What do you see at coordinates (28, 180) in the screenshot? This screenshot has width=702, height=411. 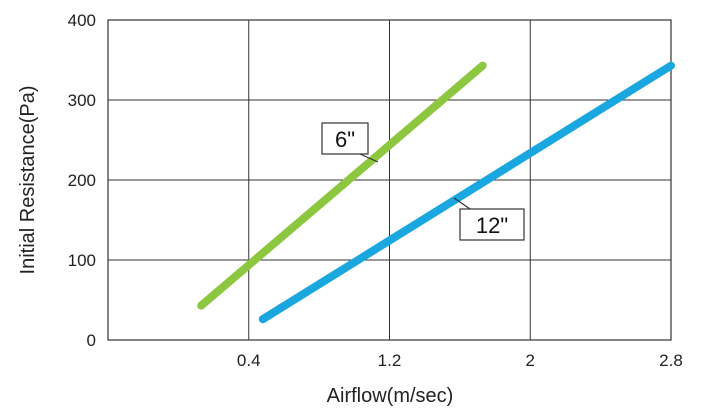 I see `y-axis-label: Initial Resistance(Pa)` at bounding box center [28, 180].